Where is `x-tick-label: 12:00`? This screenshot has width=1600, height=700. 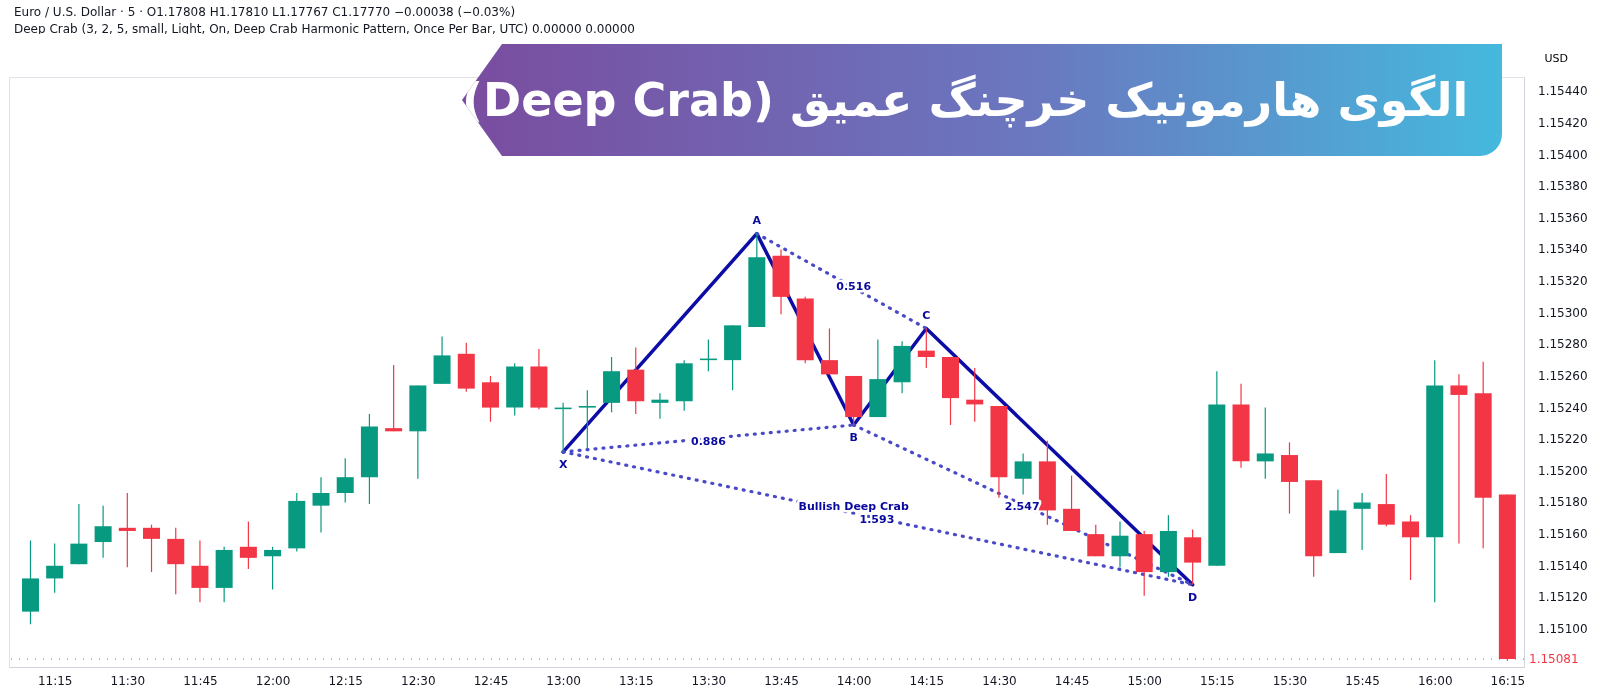
x-tick-label: 12:00 is located at coordinates (273, 680).